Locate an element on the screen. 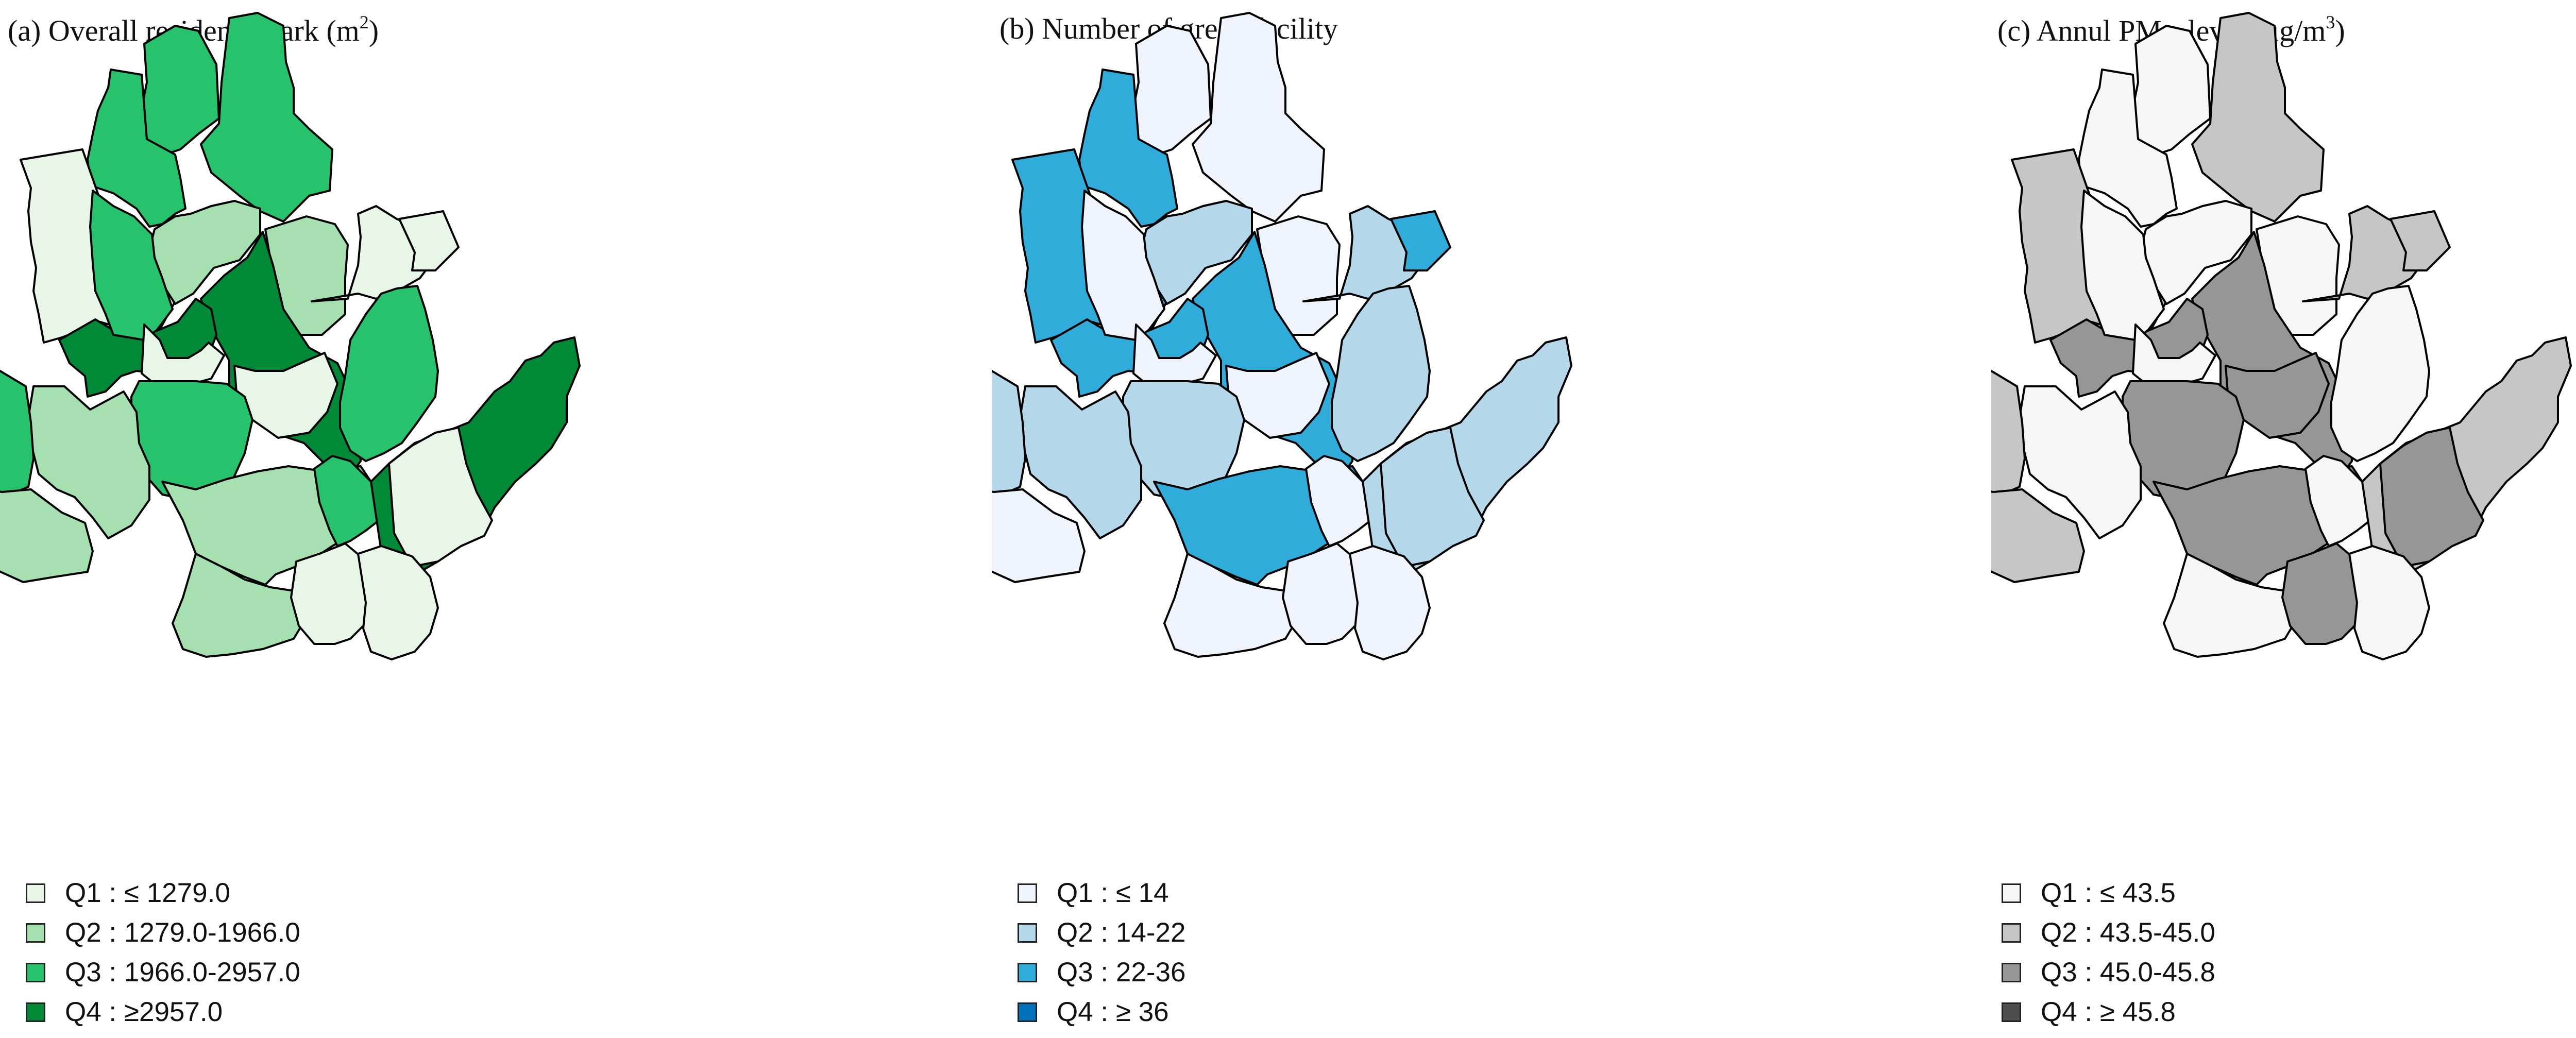 The image size is (2576, 1038). legend-label: Q2 : 1279.0-1966.0 is located at coordinates (182, 933).